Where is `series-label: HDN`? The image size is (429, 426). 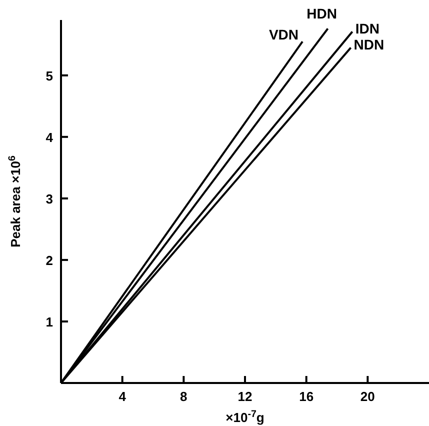 series-label: HDN is located at coordinates (321, 14).